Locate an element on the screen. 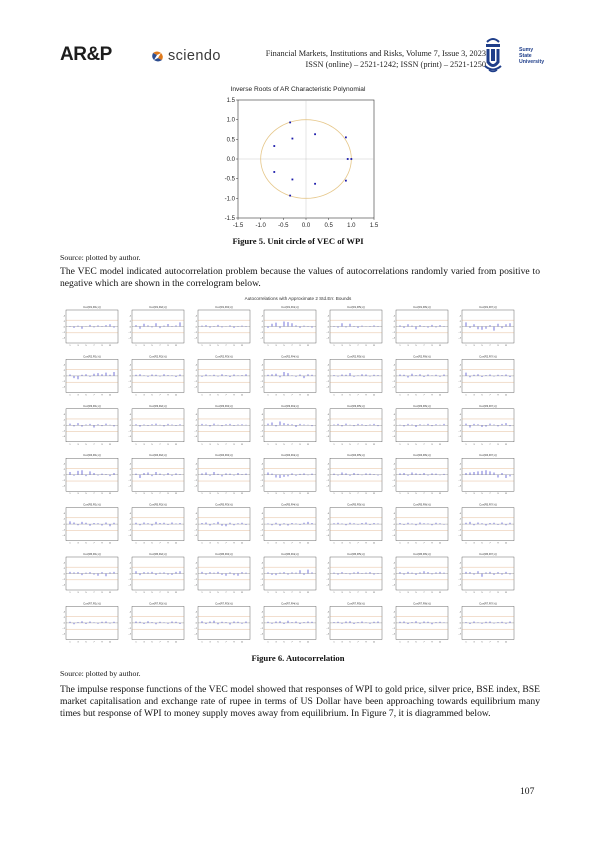 The height and width of the screenshot is (842, 596). correlogram-panel: Cor(R2,R1(-i)) .4 .2 .0 -.2 -.4 1 3 5 7 9 11 is located at coordinates (90, 375).